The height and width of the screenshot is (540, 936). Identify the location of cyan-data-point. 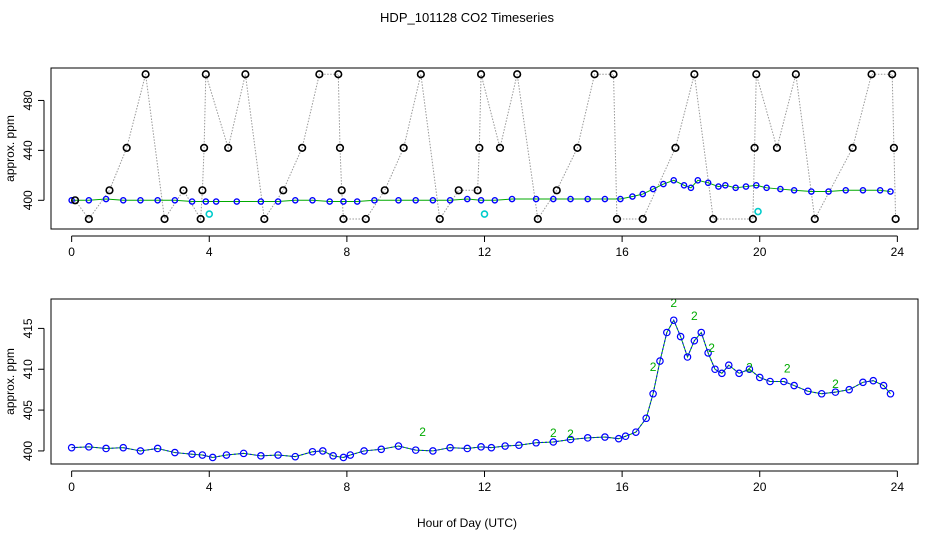
(209, 214).